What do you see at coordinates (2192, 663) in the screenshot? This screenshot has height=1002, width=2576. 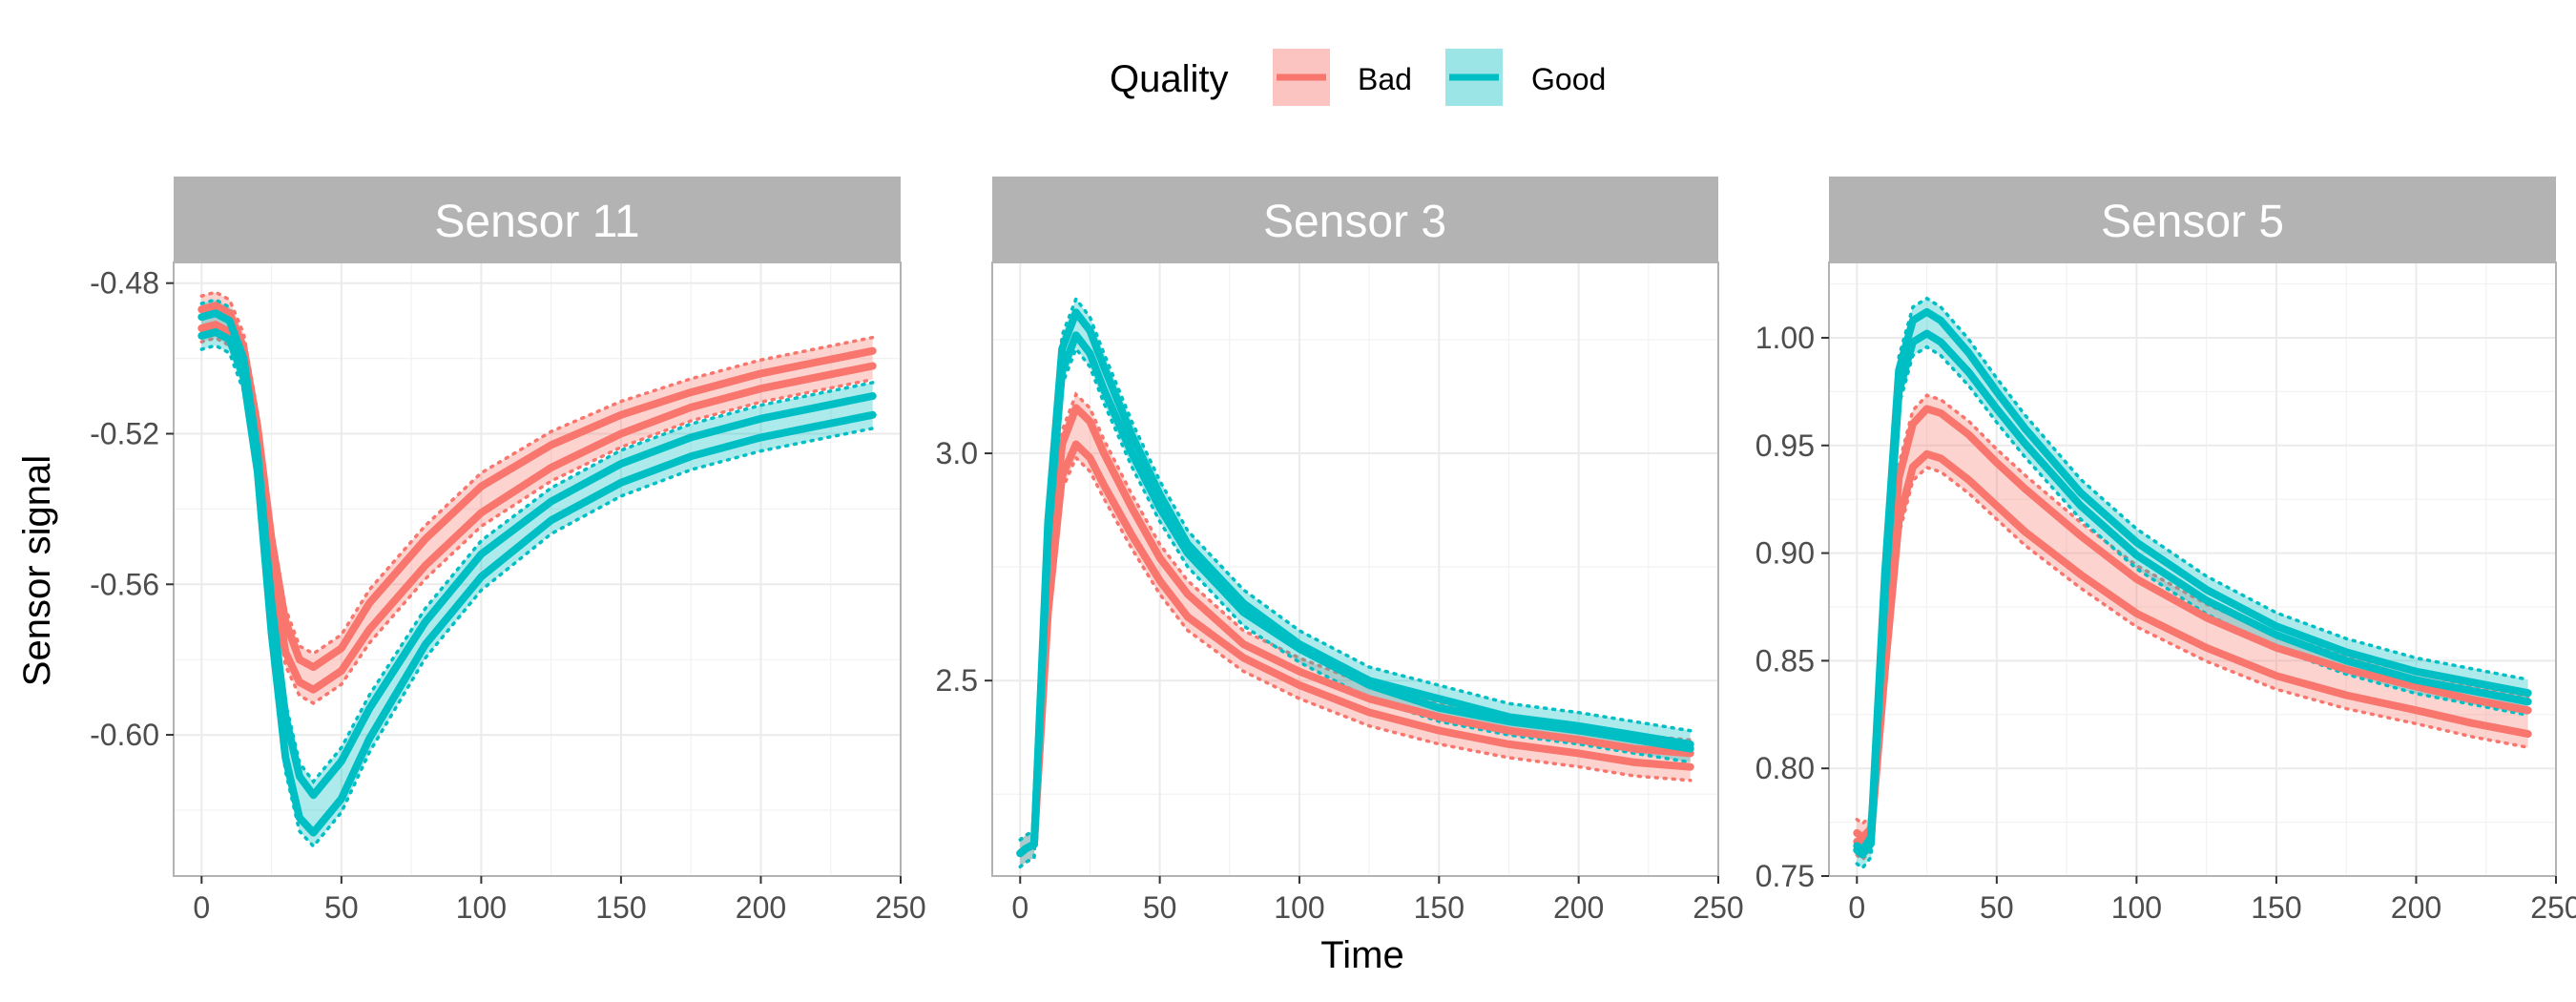 I see `bound-lower-bad` at bounding box center [2192, 663].